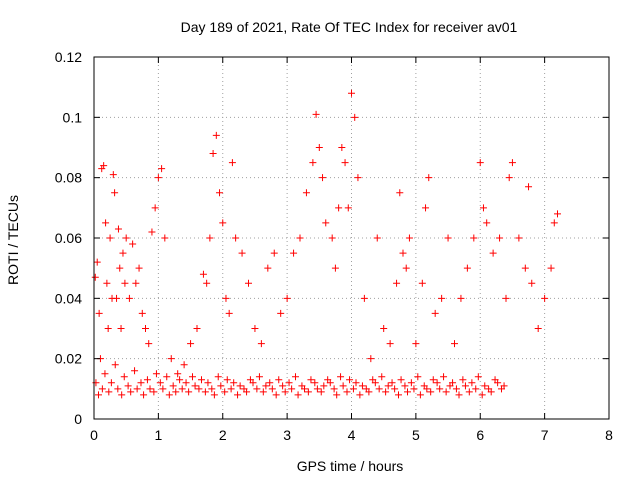 This screenshot has height=480, width=640. I want to click on y-axis-label: ROTI / TECUs, so click(13, 240).